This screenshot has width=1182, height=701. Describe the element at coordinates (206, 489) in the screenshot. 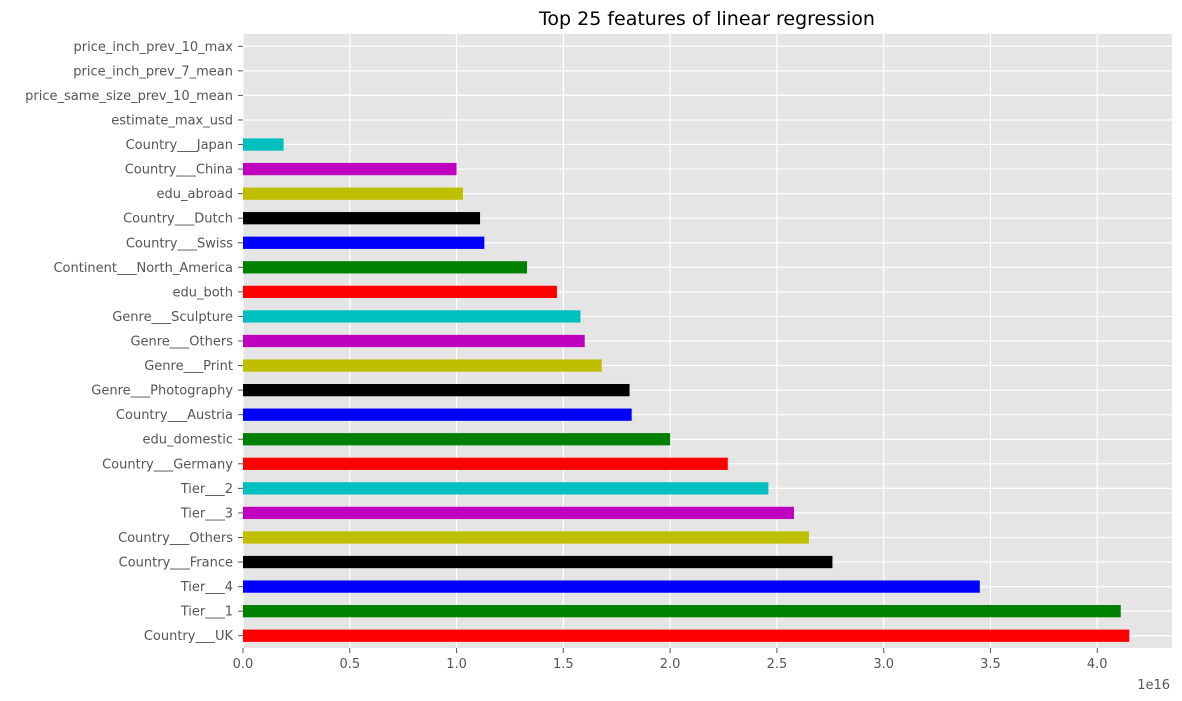

I see `y-tick-label: Tier___2` at that location.